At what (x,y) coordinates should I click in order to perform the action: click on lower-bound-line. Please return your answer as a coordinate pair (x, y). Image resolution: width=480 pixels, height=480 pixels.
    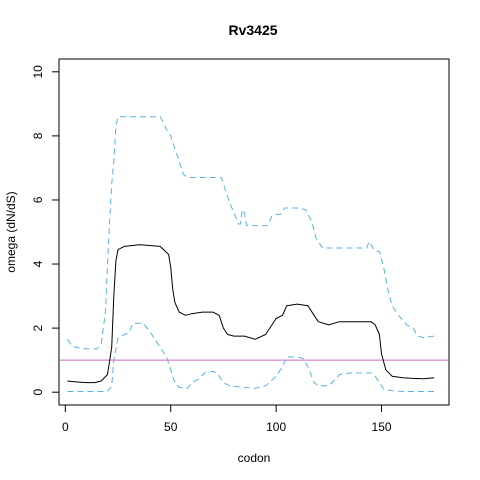
    Looking at the image, I should click on (251, 357).